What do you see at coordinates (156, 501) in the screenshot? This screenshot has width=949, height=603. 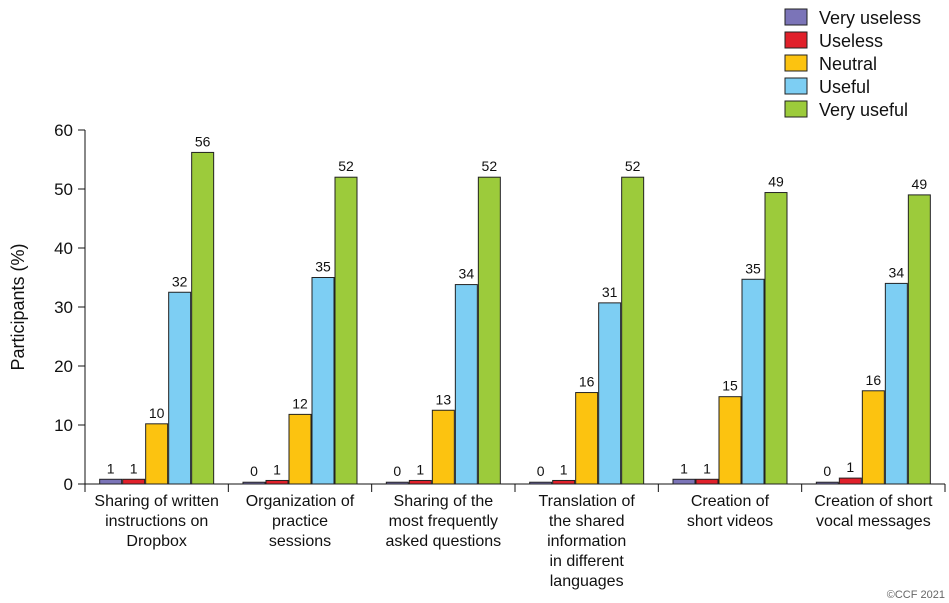 I see `x-category-label-line: Sharing of written` at bounding box center [156, 501].